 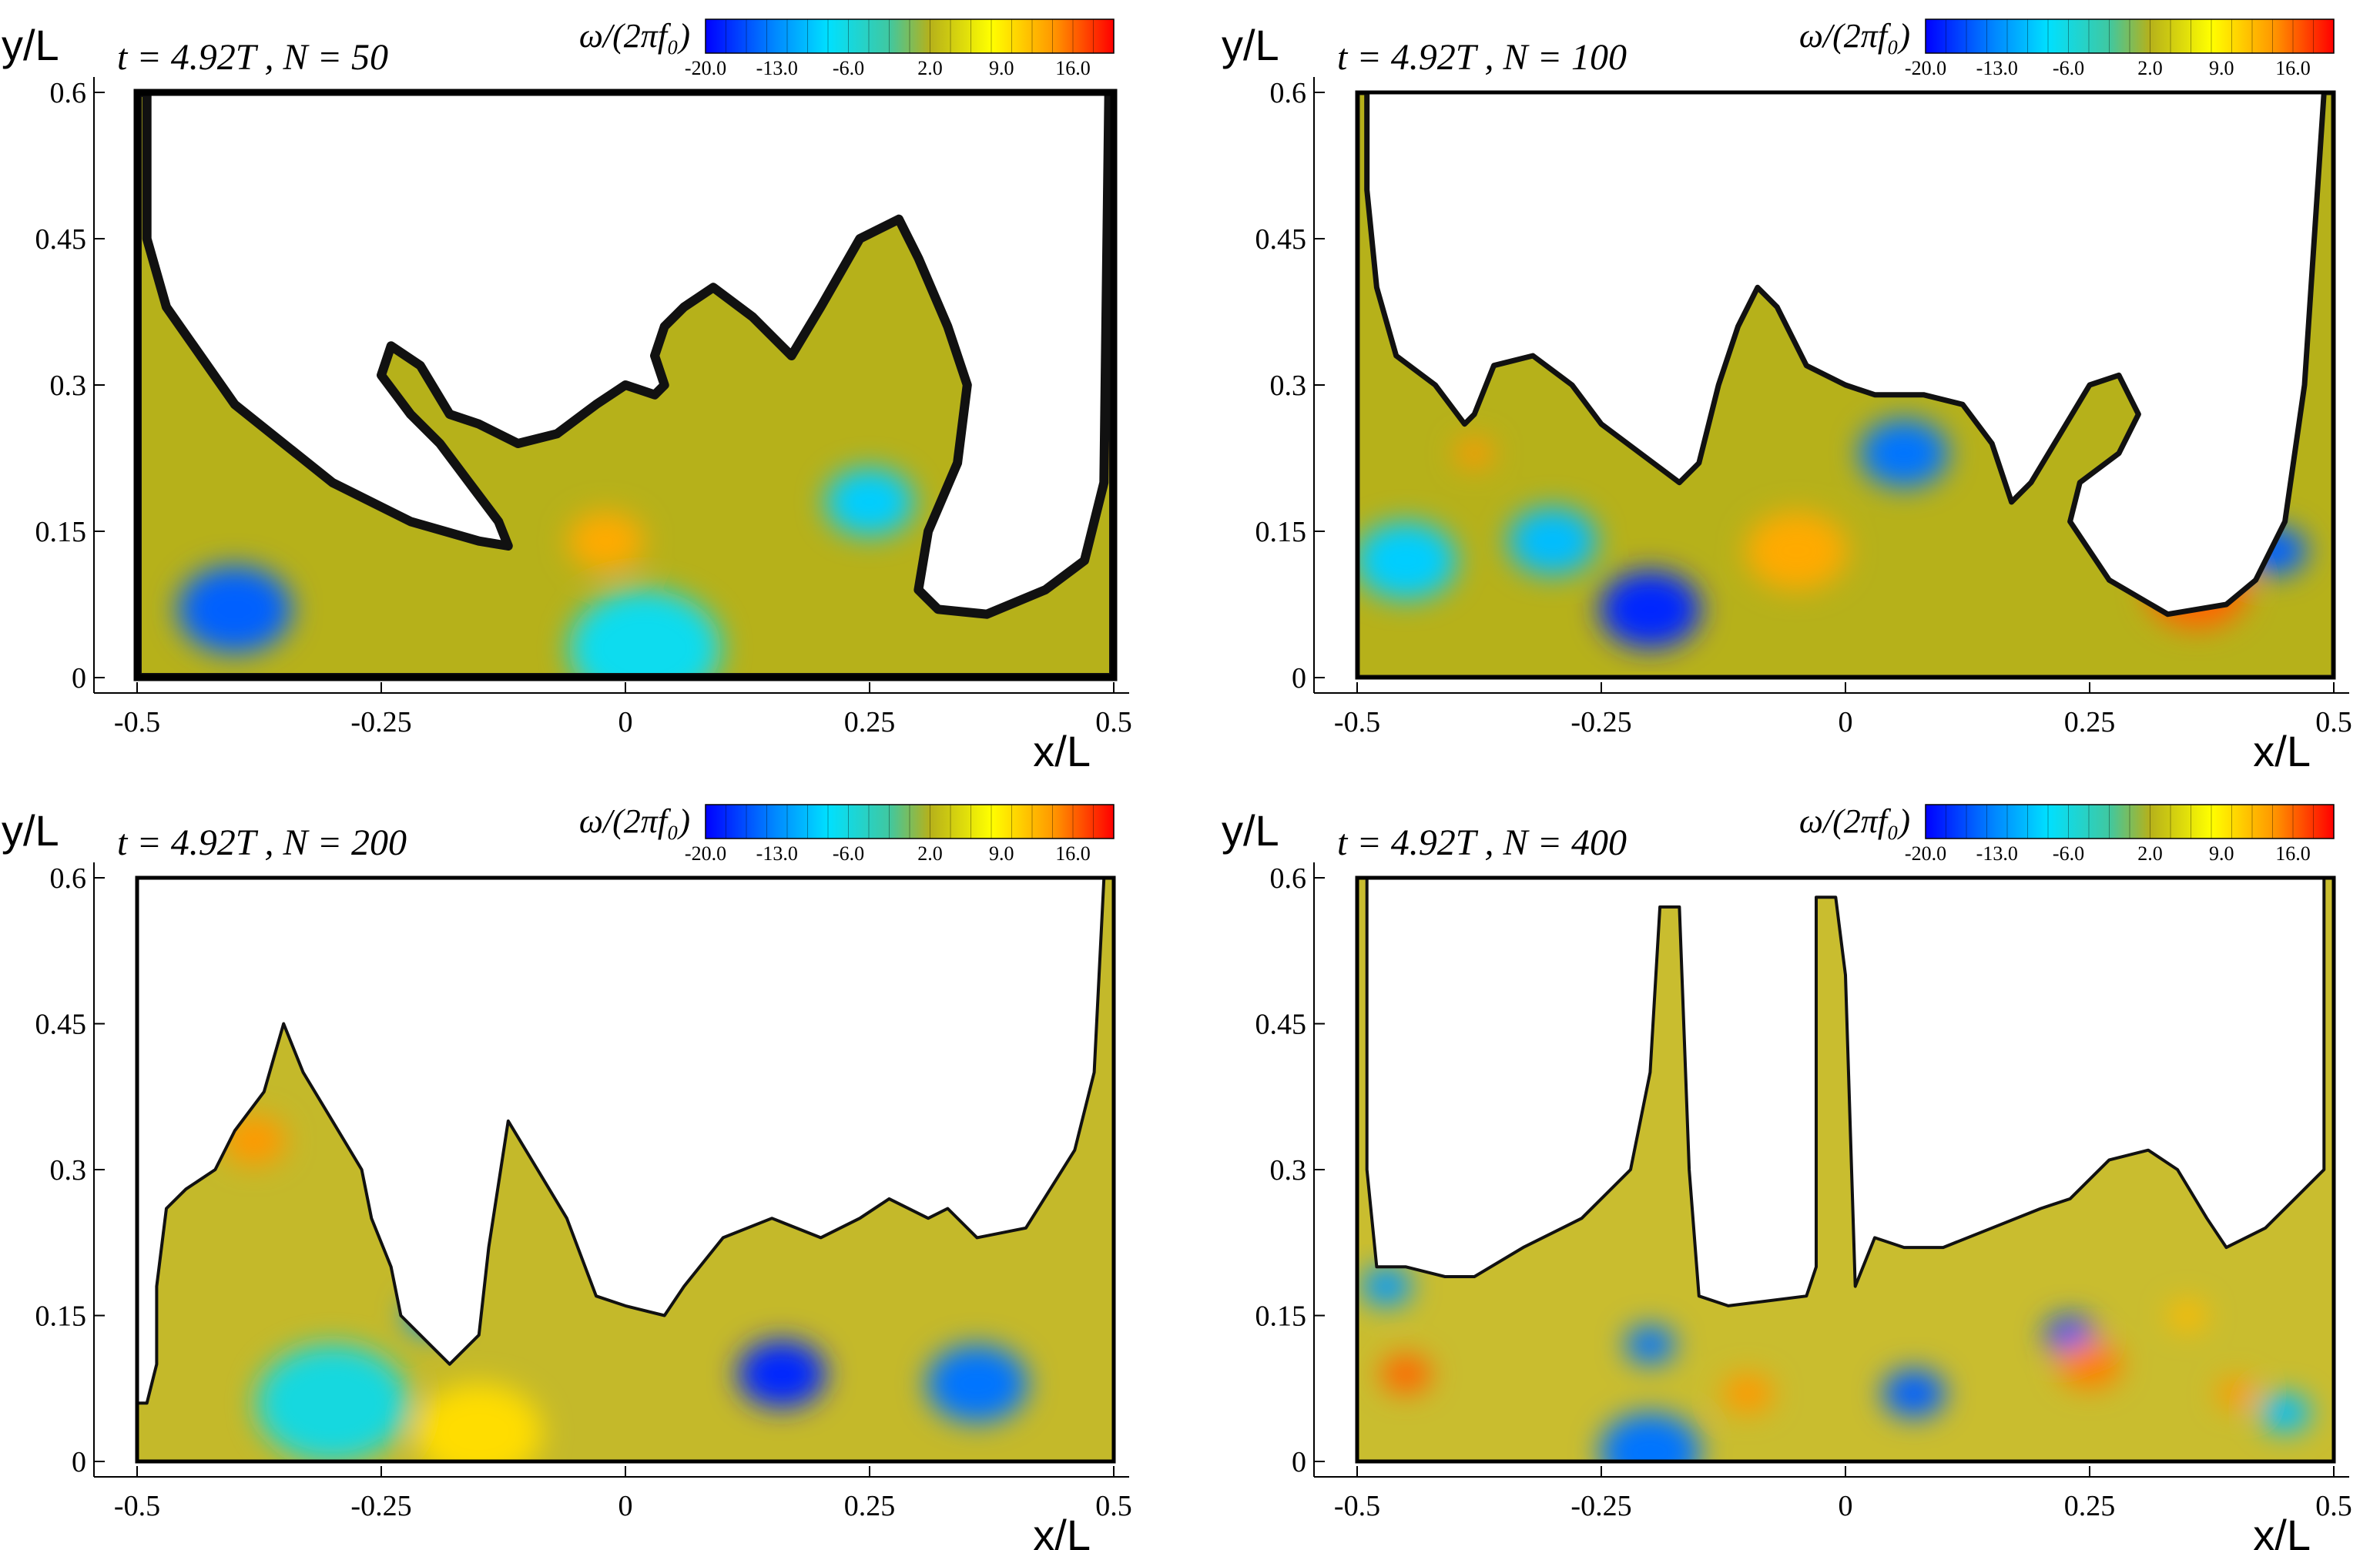 What do you see at coordinates (1482, 58) in the screenshot?
I see `panel-title: t = 4.92T , N = 100` at bounding box center [1482, 58].